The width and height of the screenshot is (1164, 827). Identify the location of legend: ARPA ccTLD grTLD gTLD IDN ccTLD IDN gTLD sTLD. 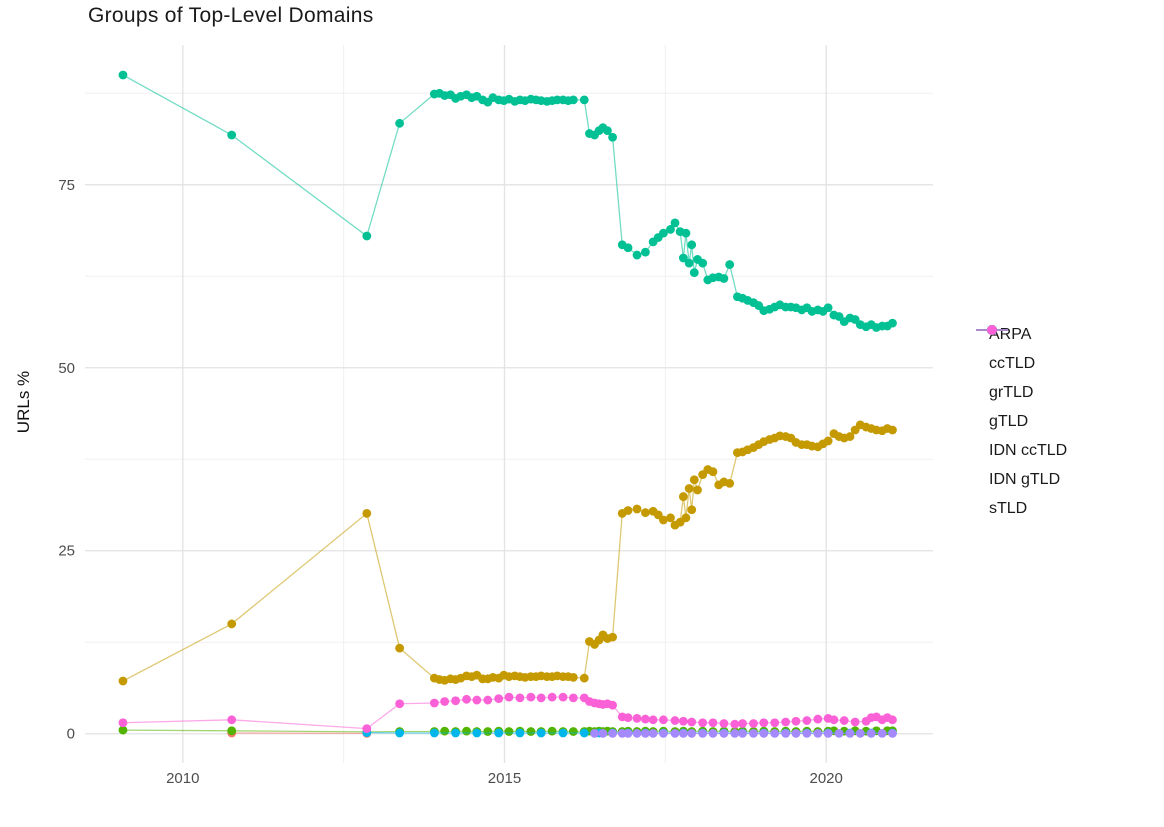
(1021, 421).